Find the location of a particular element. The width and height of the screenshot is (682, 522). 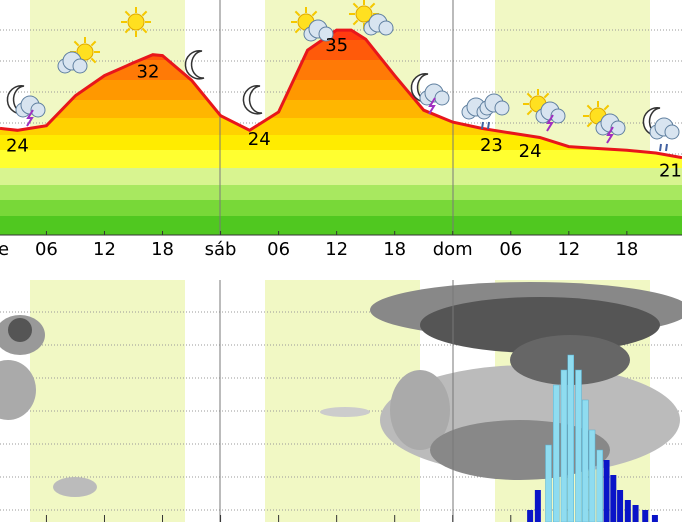

x-tick-label: sáb is located at coordinates (221, 249).